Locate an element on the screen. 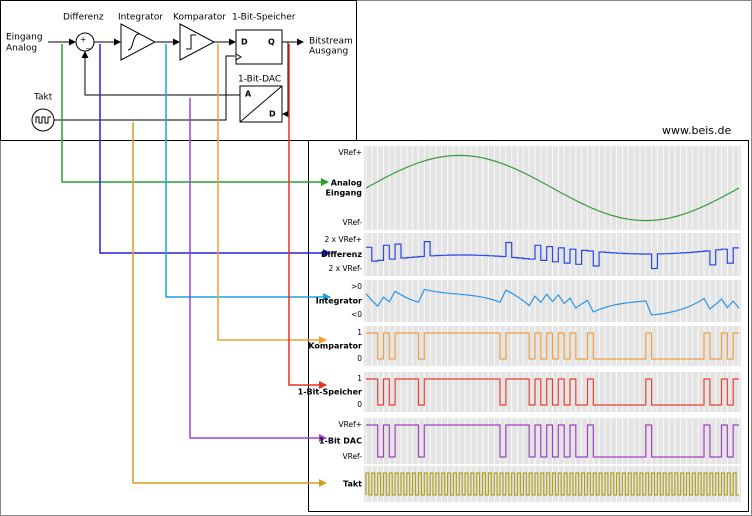 This screenshot has height=516, width=752. clock-source is located at coordinates (43, 120).